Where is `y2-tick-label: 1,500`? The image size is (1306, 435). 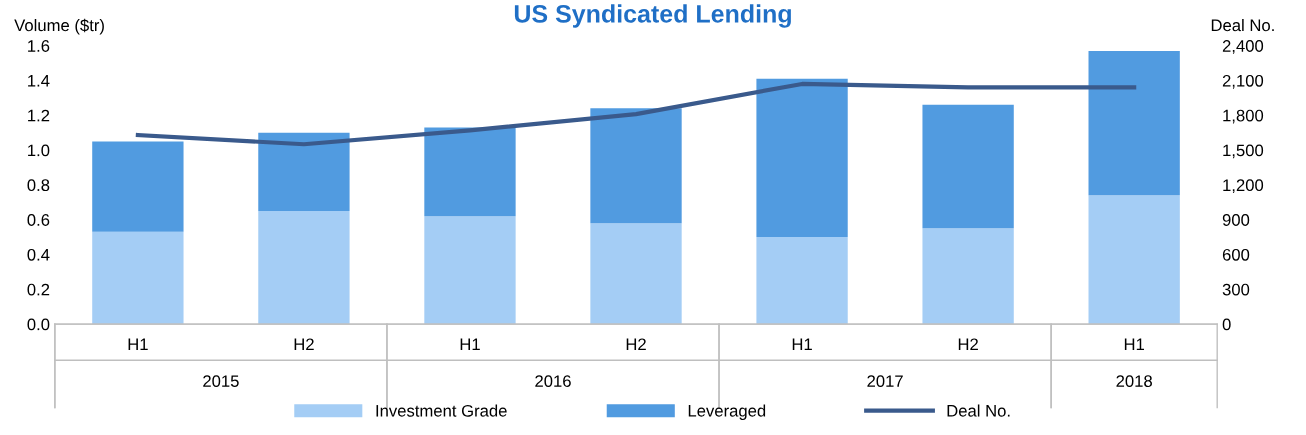
y2-tick-label: 1,500 is located at coordinates (1243, 151).